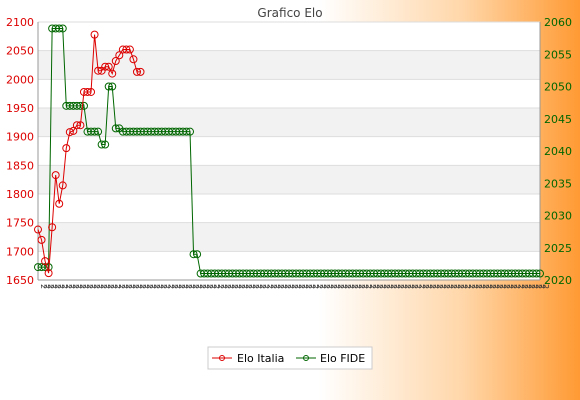 The image size is (580, 400). I want to click on chart-title: Grafico Elo, so click(289, 13).